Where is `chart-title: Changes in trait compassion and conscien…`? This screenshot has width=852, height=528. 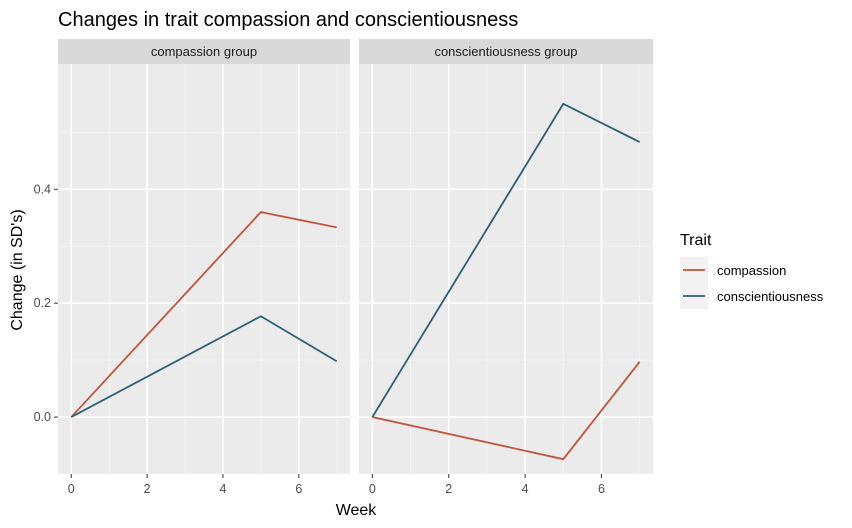 chart-title: Changes in trait compassion and conscien… is located at coordinates (288, 20).